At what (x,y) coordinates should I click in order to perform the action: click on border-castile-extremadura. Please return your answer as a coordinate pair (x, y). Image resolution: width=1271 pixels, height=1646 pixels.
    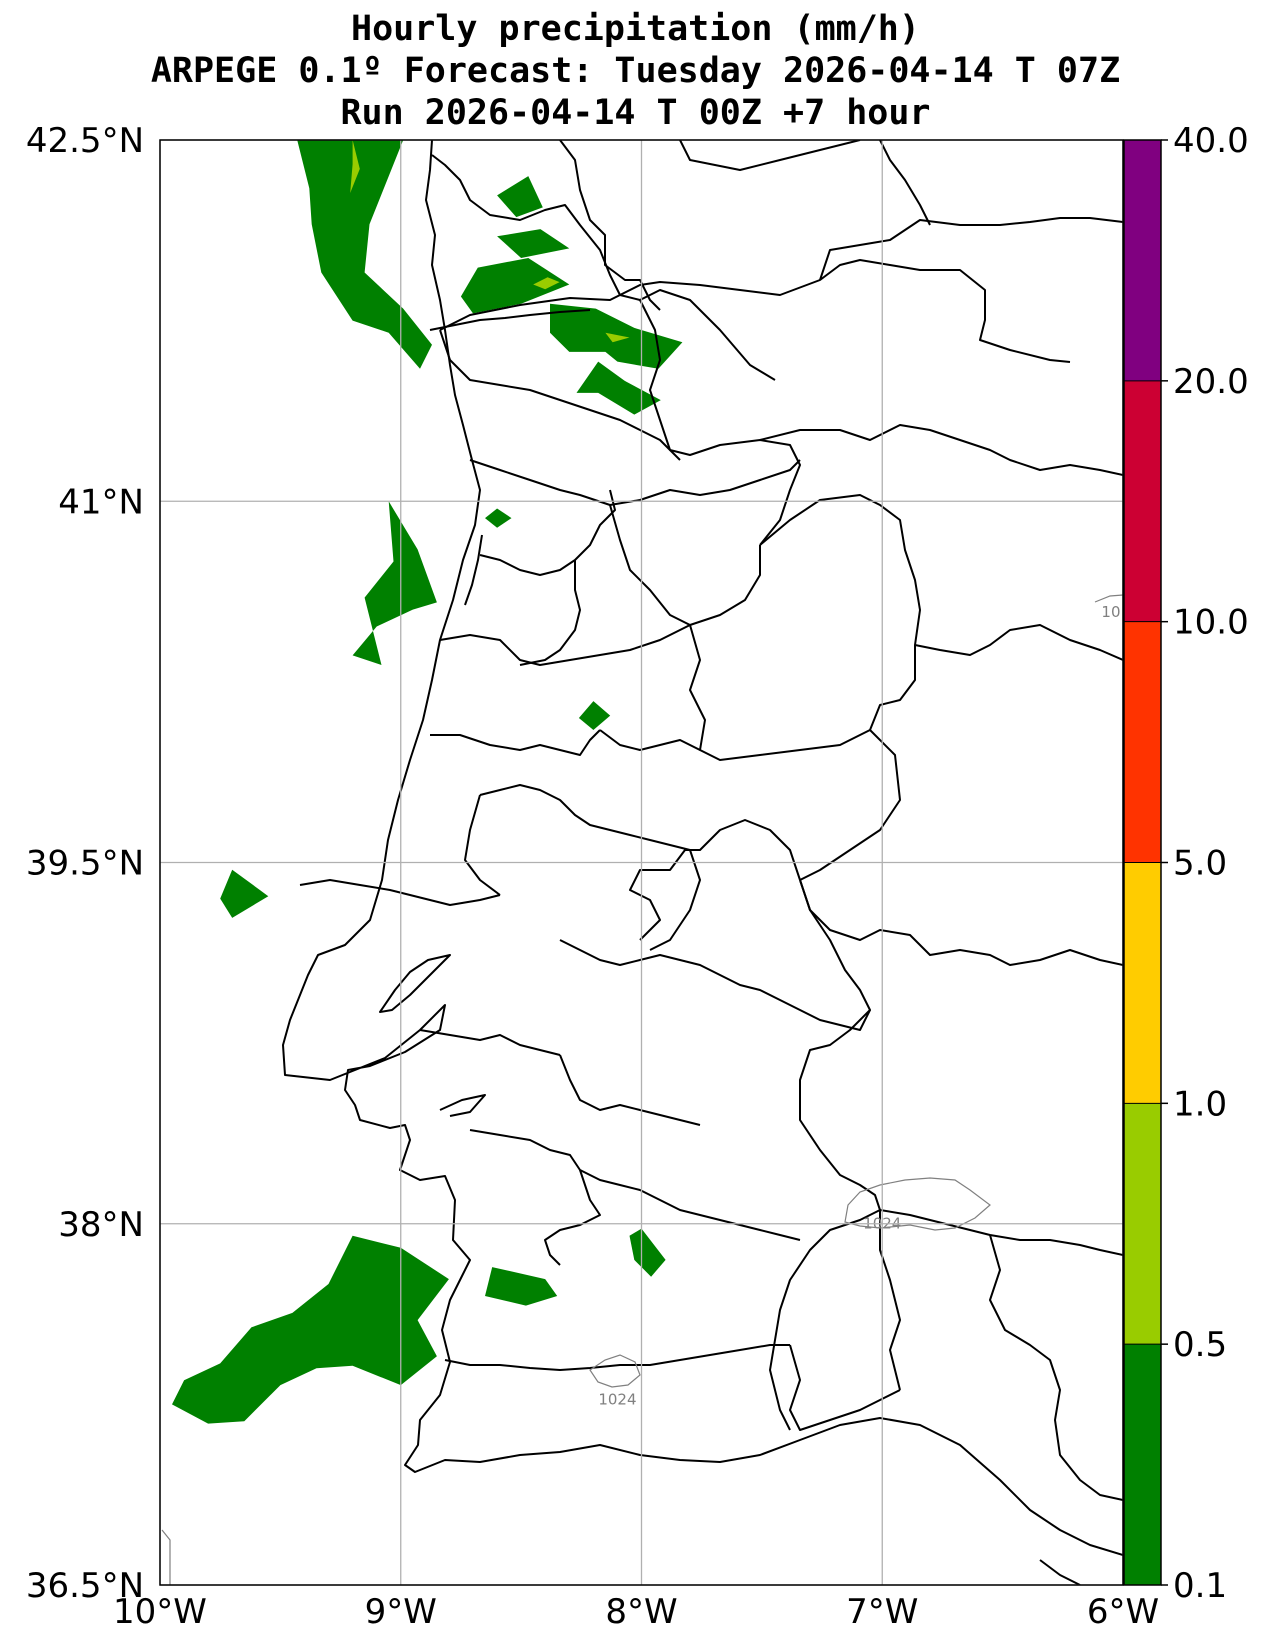
    Looking at the image, I should click on (941, 450).